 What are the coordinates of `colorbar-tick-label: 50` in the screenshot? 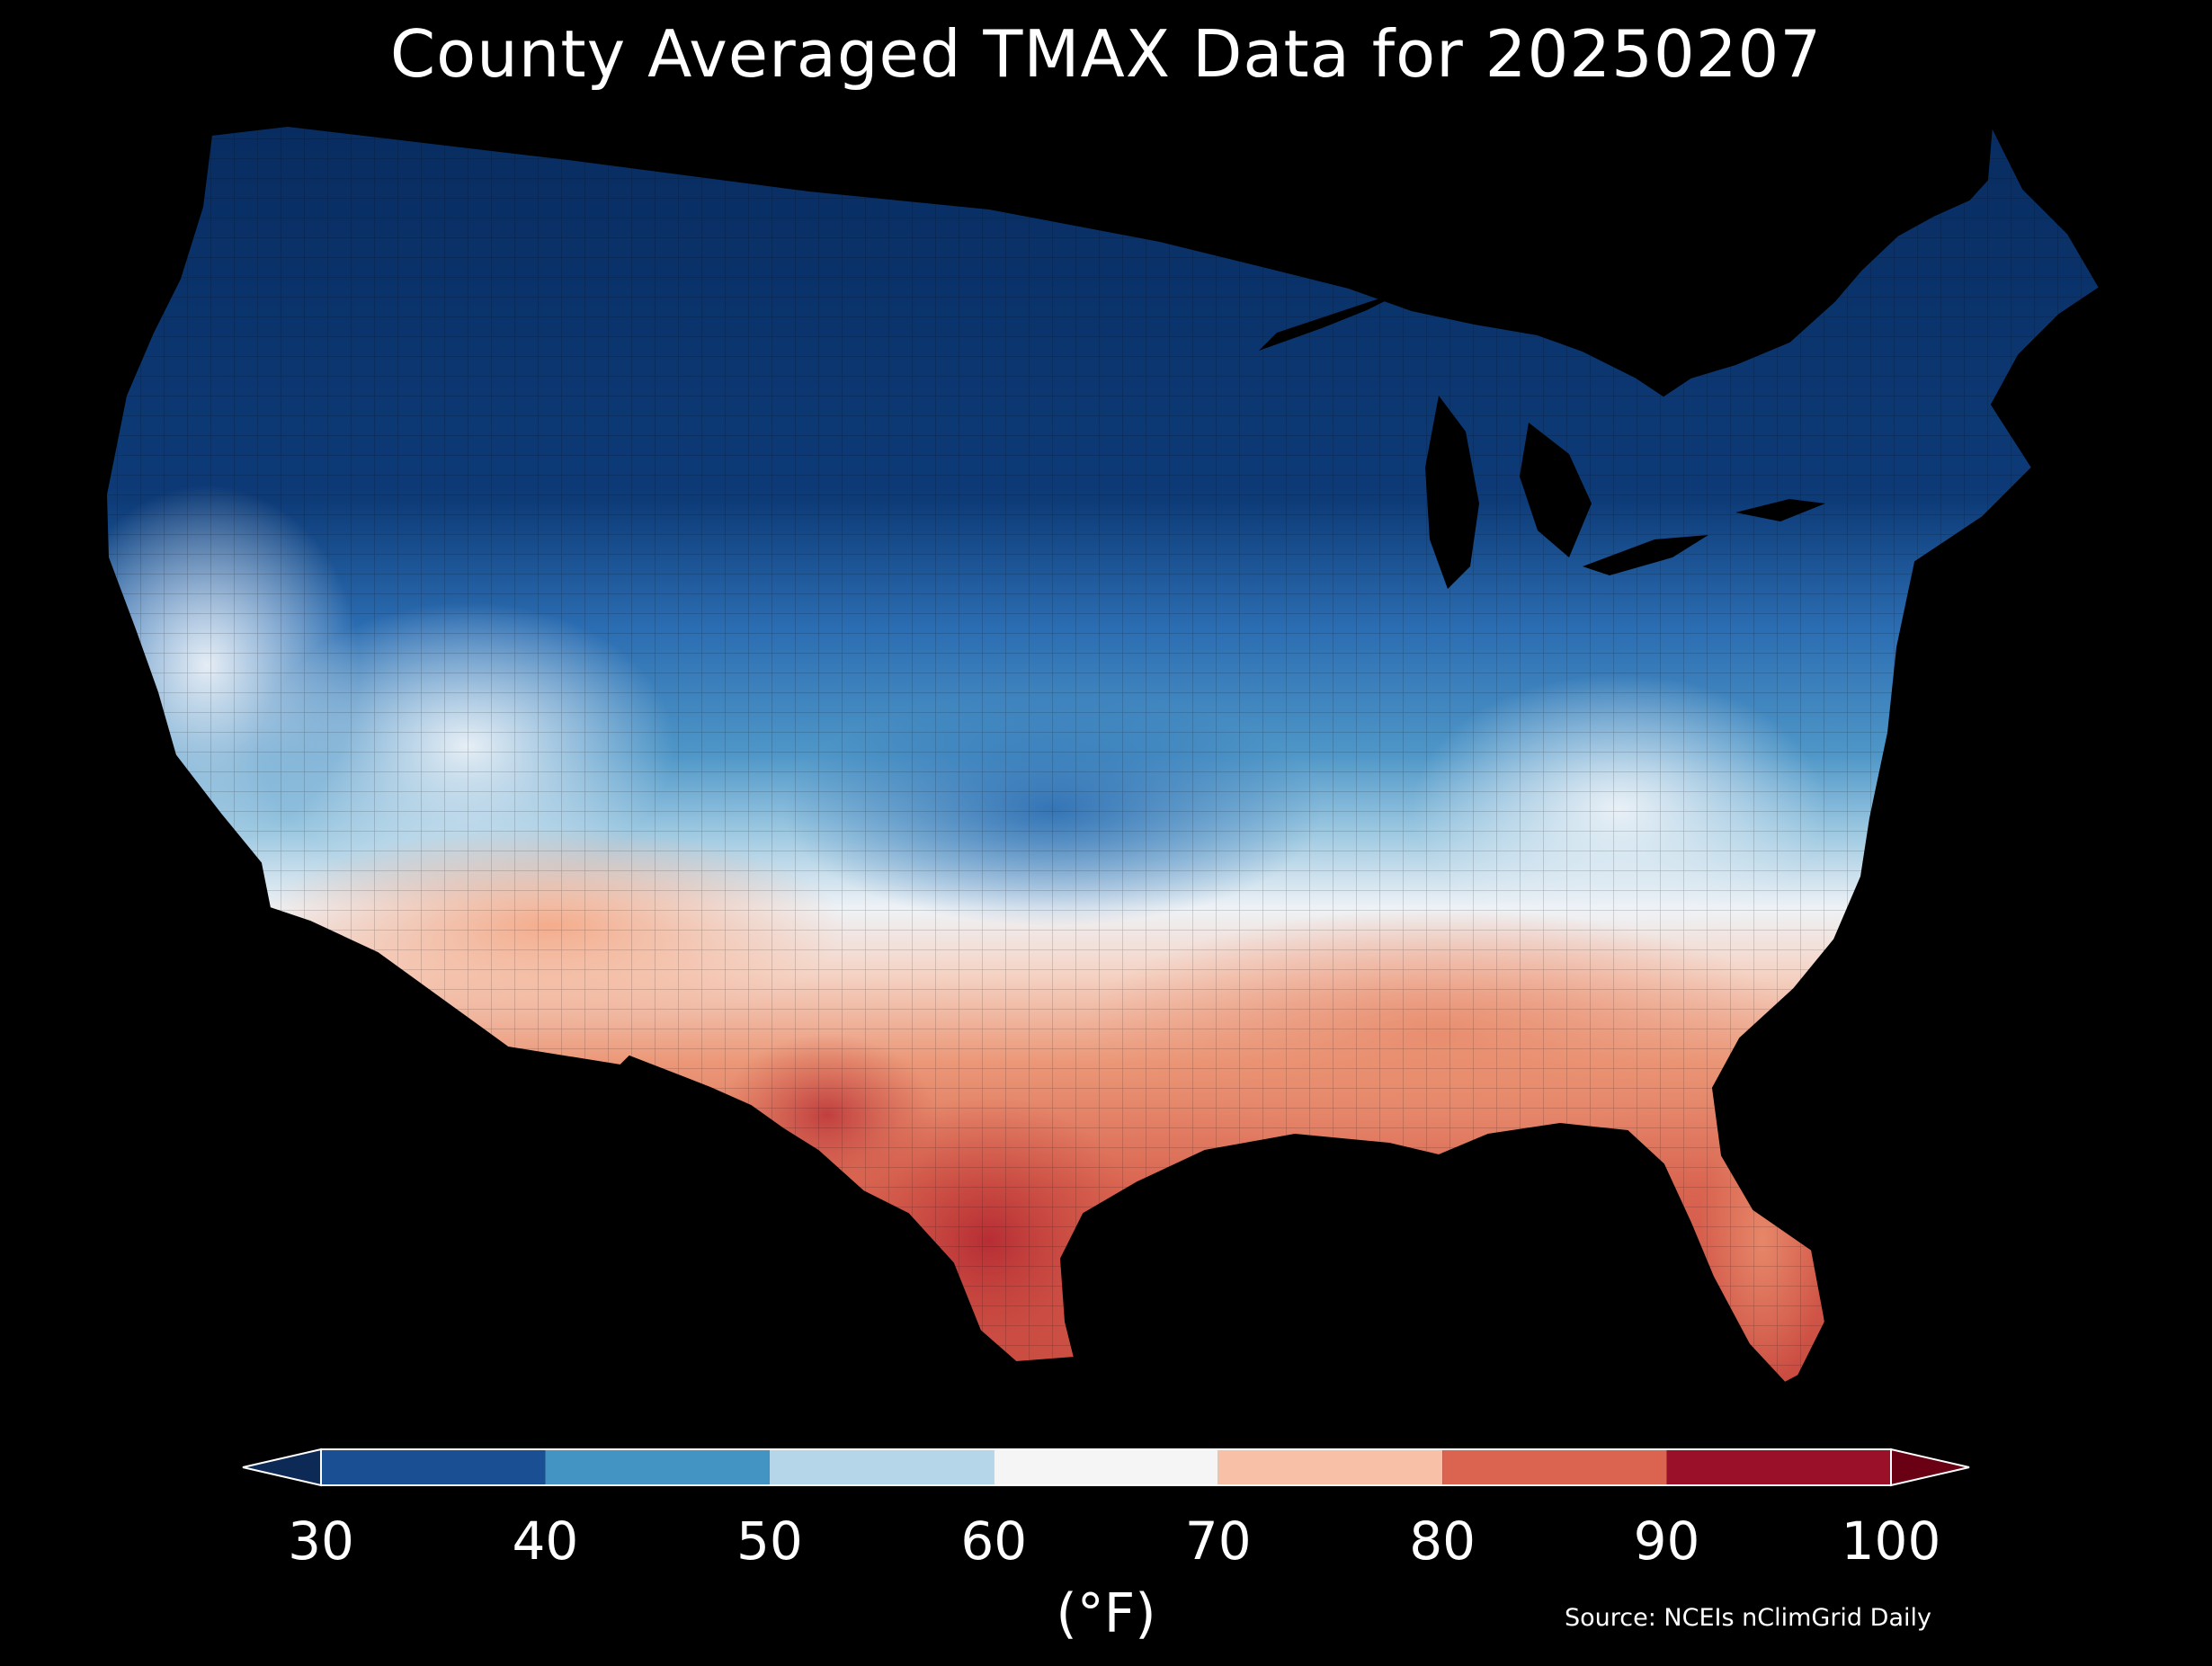 It's located at (769, 1541).